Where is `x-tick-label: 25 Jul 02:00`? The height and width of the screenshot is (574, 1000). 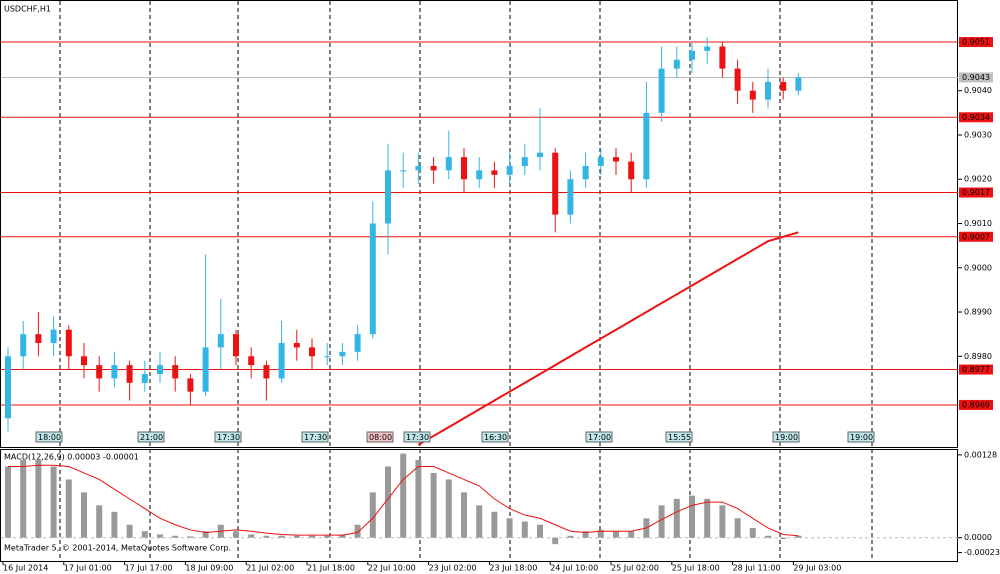
x-tick-label: 25 Jul 02:00 is located at coordinates (635, 568).